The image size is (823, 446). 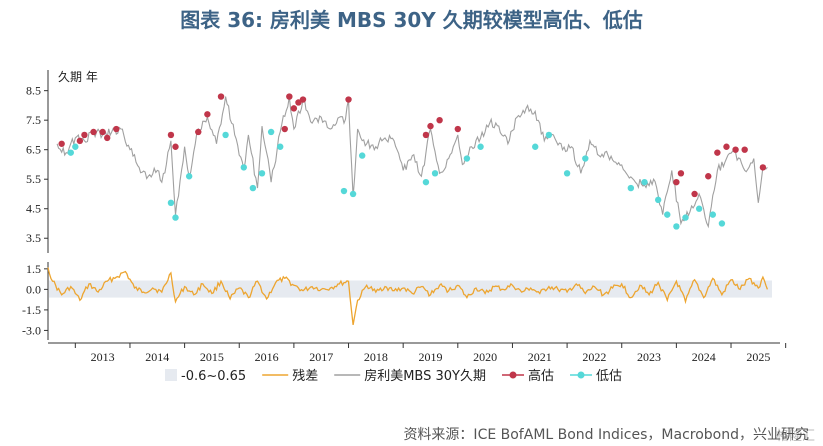 I want to click on bottom-y-tick-label: -1.5, so click(x=31, y=310).